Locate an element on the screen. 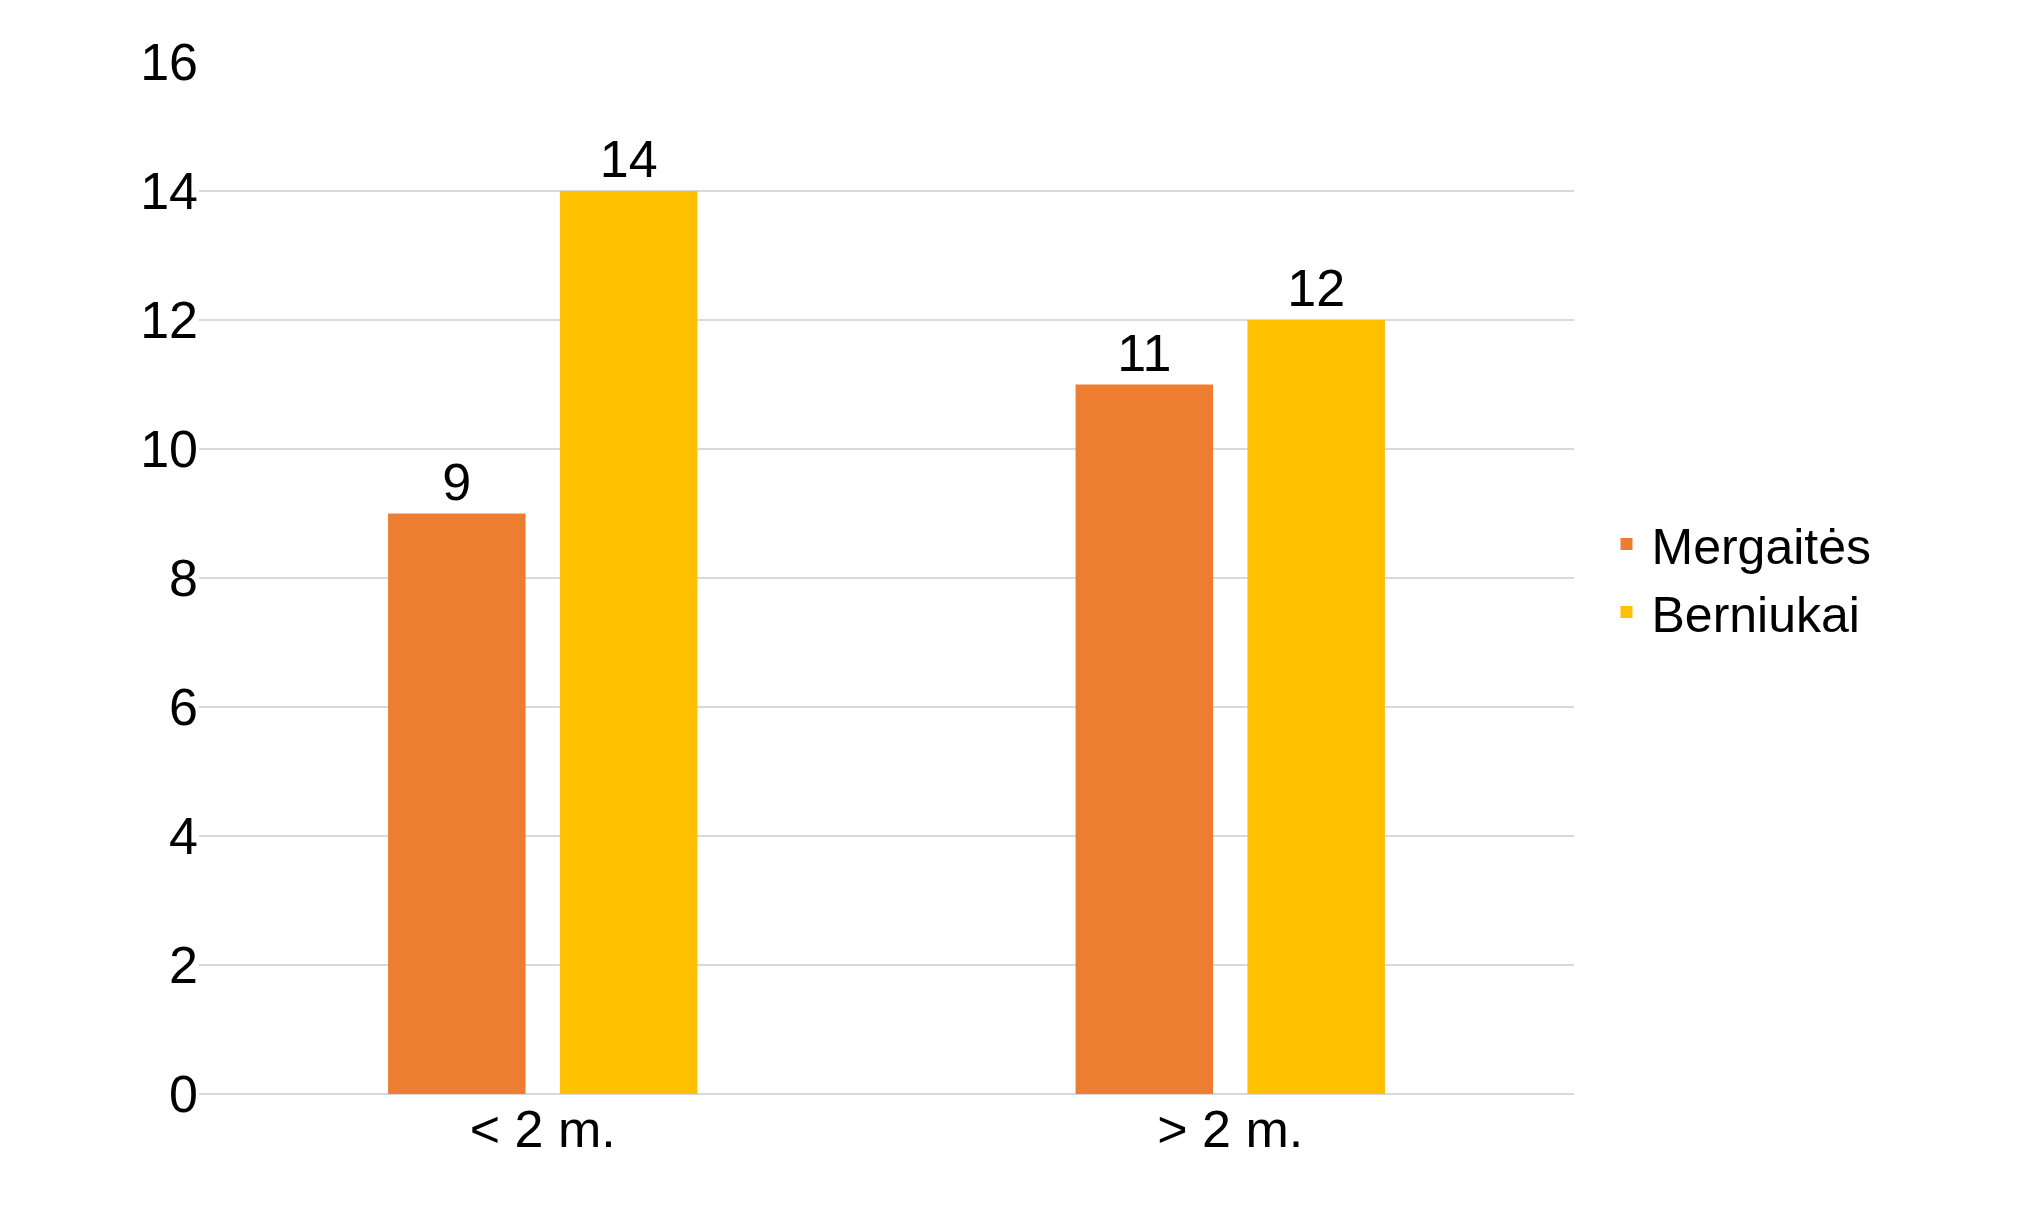 This screenshot has height=1215, width=2035. y-tick-label: 8 is located at coordinates (183, 578).